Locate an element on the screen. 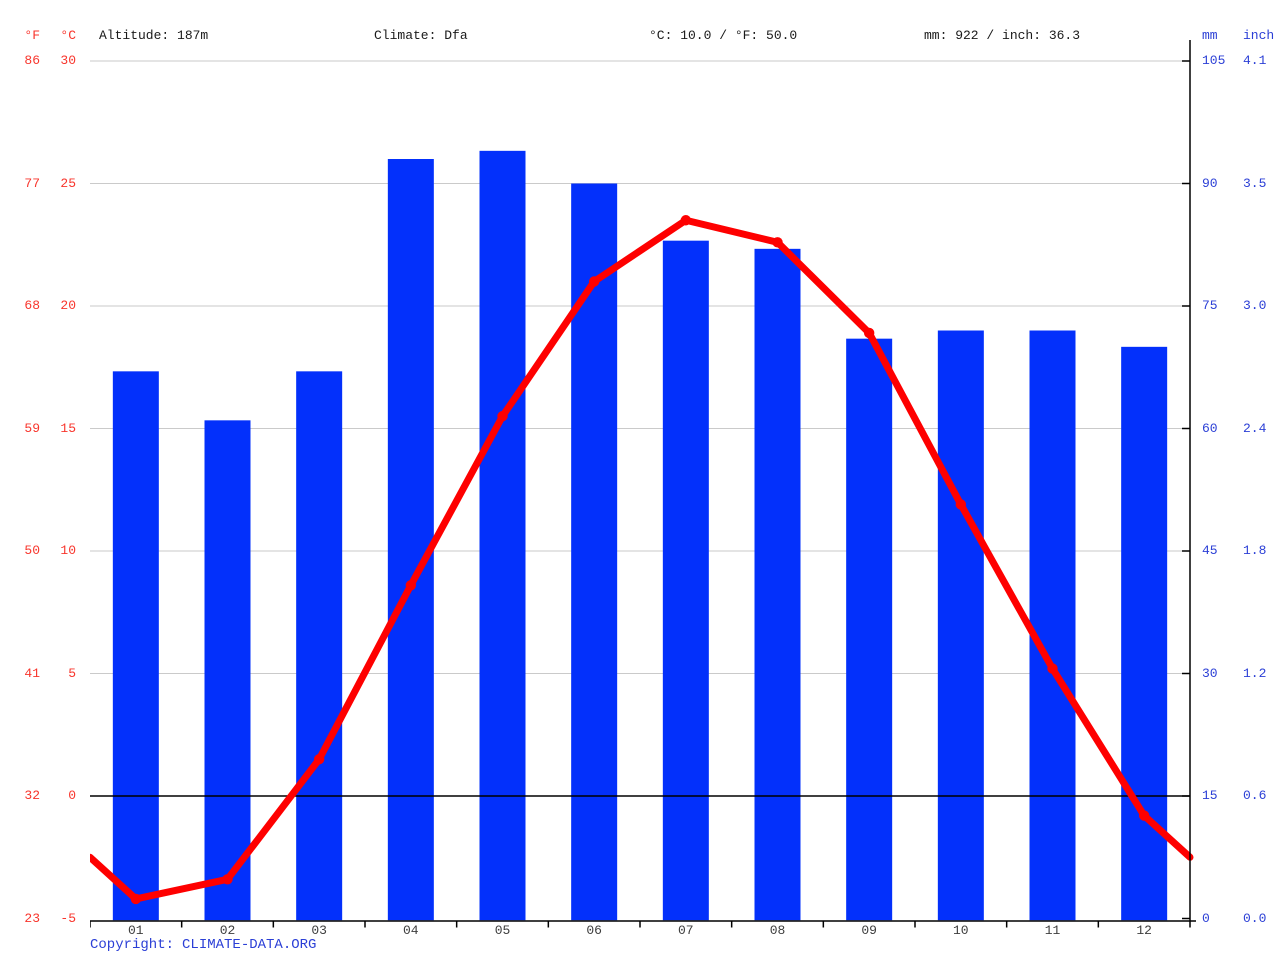  month-label-12: 12 is located at coordinates (1144, 930).